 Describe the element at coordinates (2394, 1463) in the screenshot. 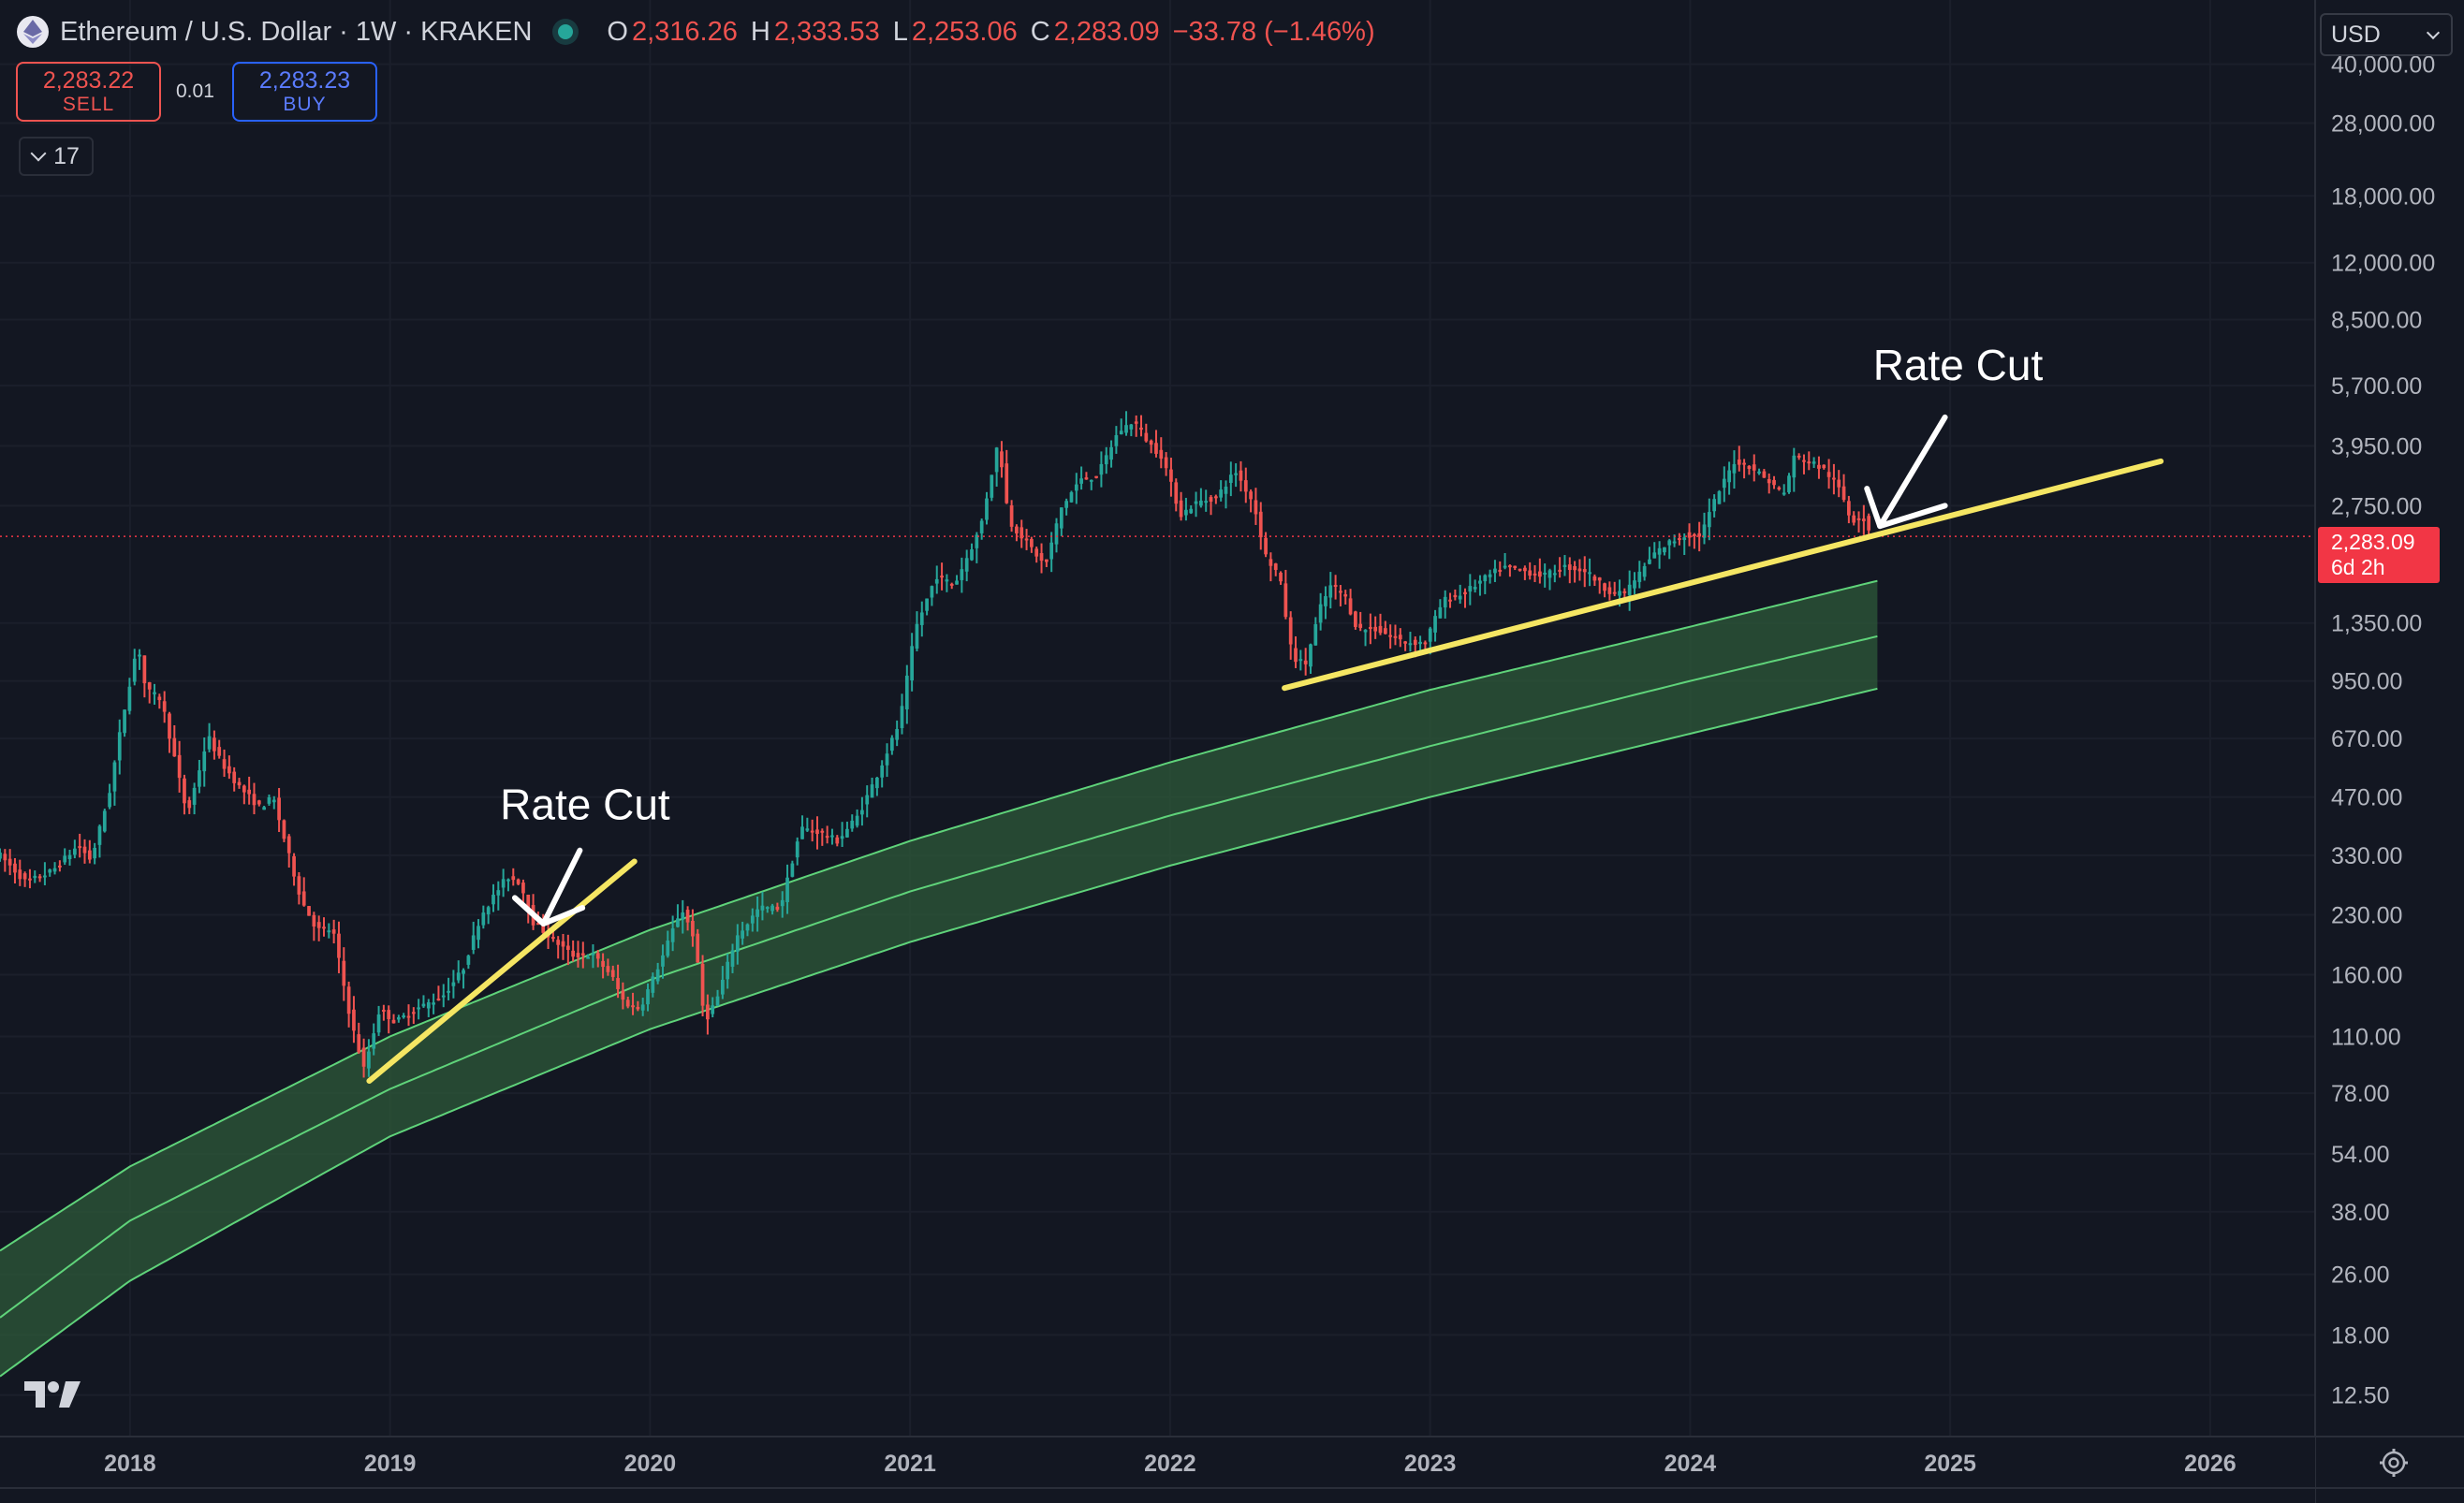

I see `gear-icon` at that location.